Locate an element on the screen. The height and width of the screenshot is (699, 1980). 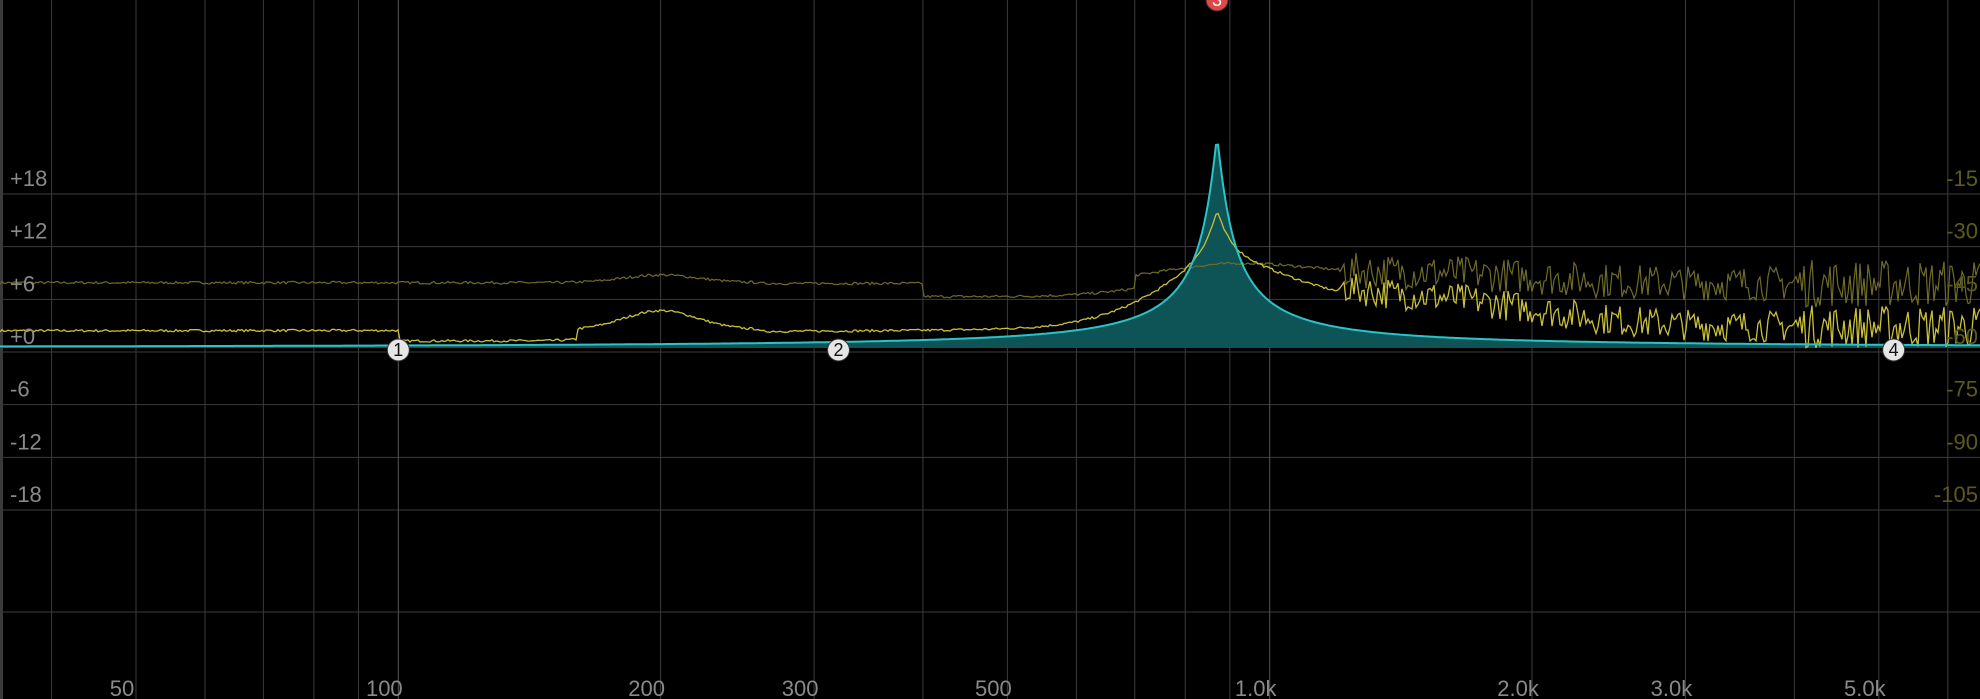
frequency-label: 300 is located at coordinates (800, 687).